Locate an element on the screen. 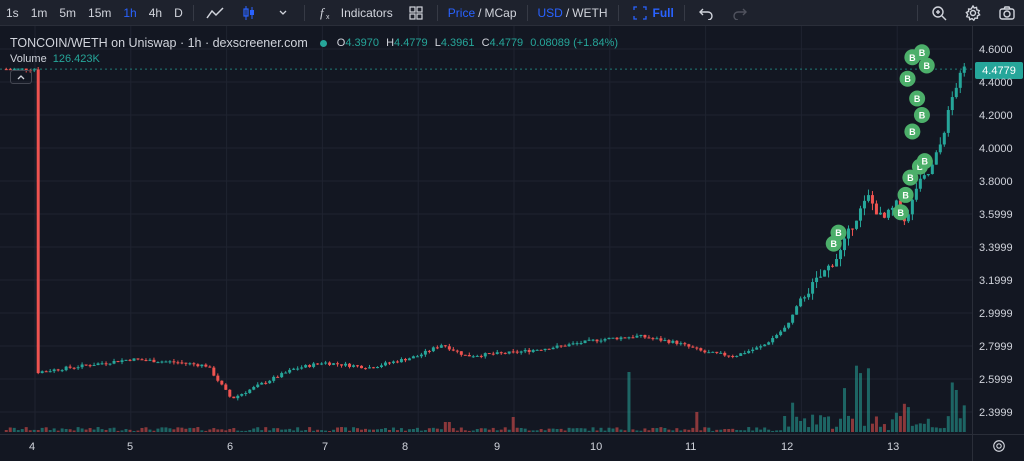 This screenshot has width=1024, height=461. gear-icon is located at coordinates (999, 448).